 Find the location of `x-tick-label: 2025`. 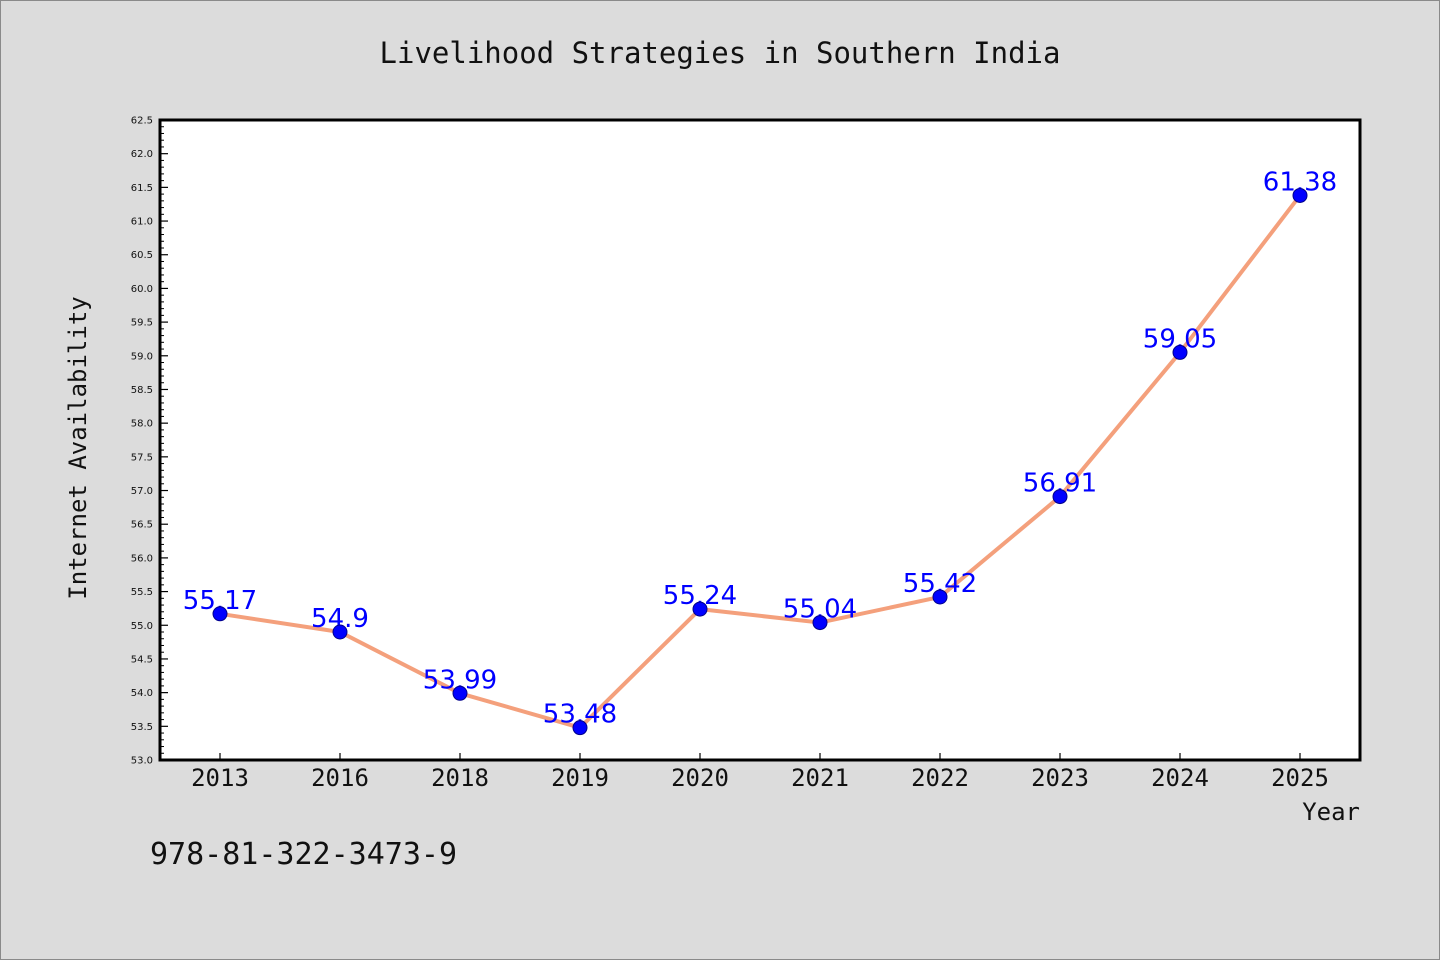

x-tick-label: 2025 is located at coordinates (1300, 778).